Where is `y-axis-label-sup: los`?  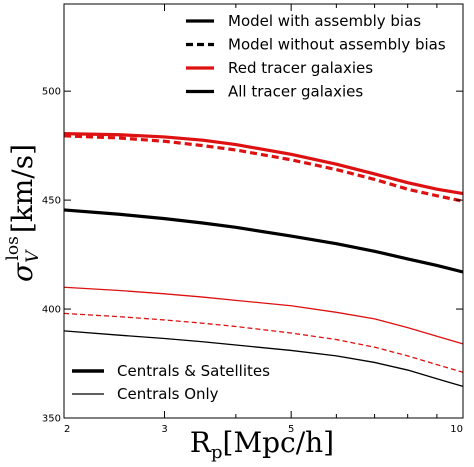
y-axis-label-sup: los is located at coordinates (13, 248).